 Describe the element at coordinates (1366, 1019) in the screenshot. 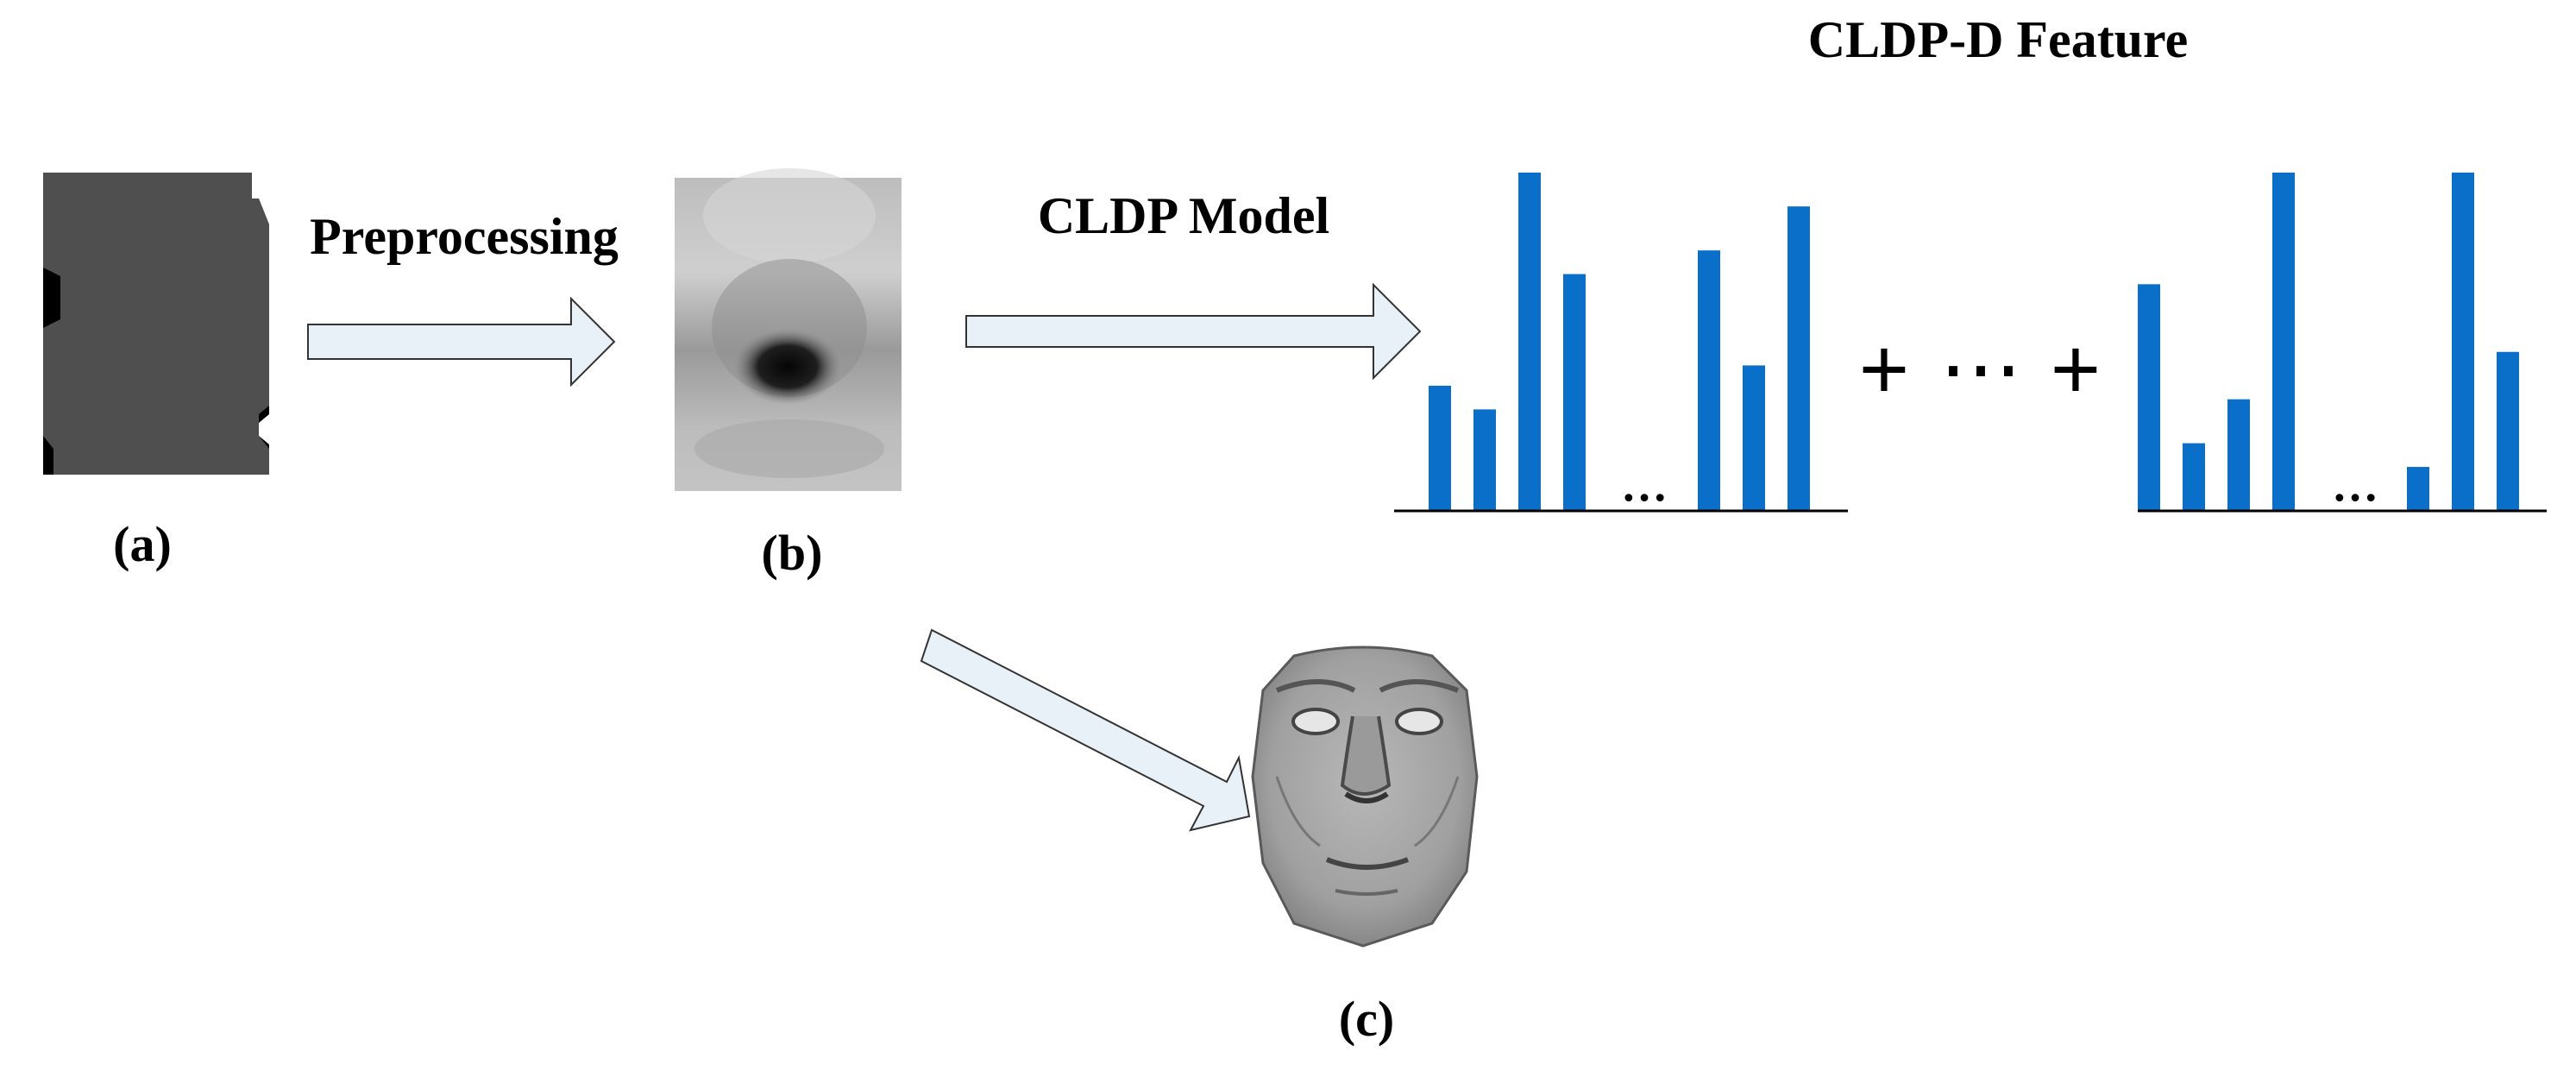

I see `label-c: (c)` at that location.